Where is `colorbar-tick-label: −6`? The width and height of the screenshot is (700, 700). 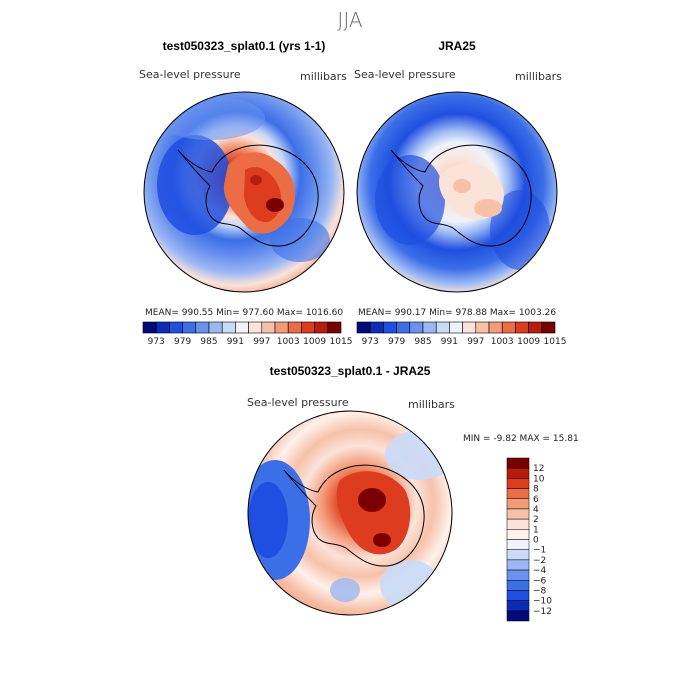 colorbar-tick-label: −6 is located at coordinates (540, 581).